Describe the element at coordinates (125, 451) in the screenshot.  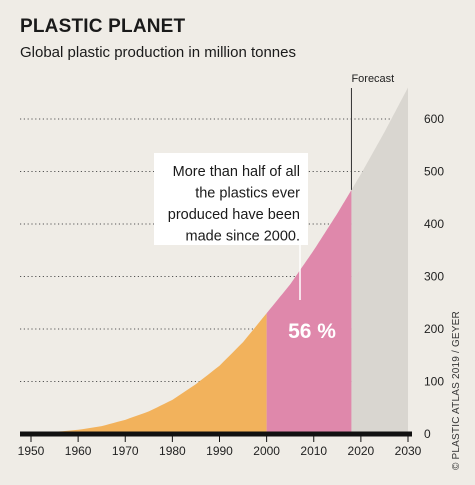
I see `x-tick-label-1970: 1970` at that location.